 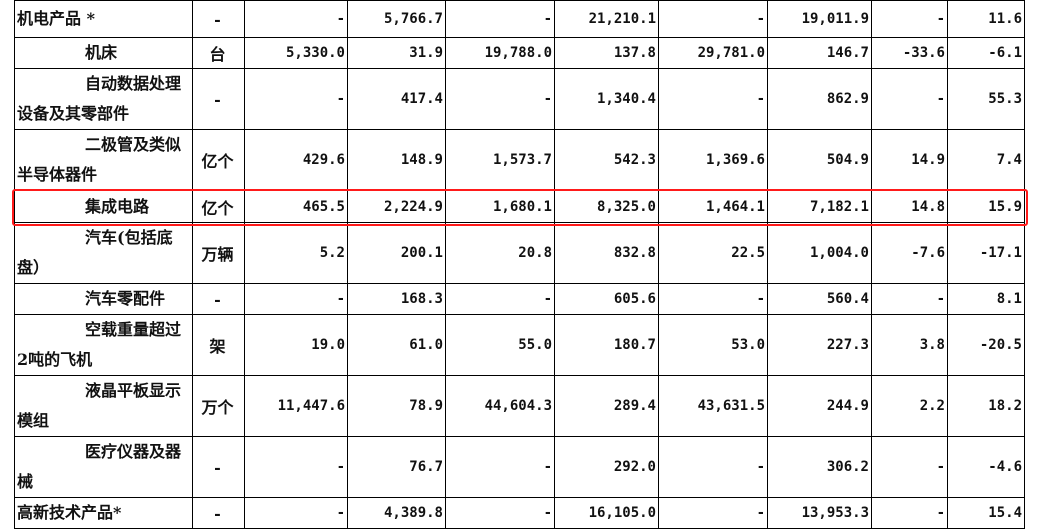 I want to click on value-cell: 832.8, so click(x=606, y=253).